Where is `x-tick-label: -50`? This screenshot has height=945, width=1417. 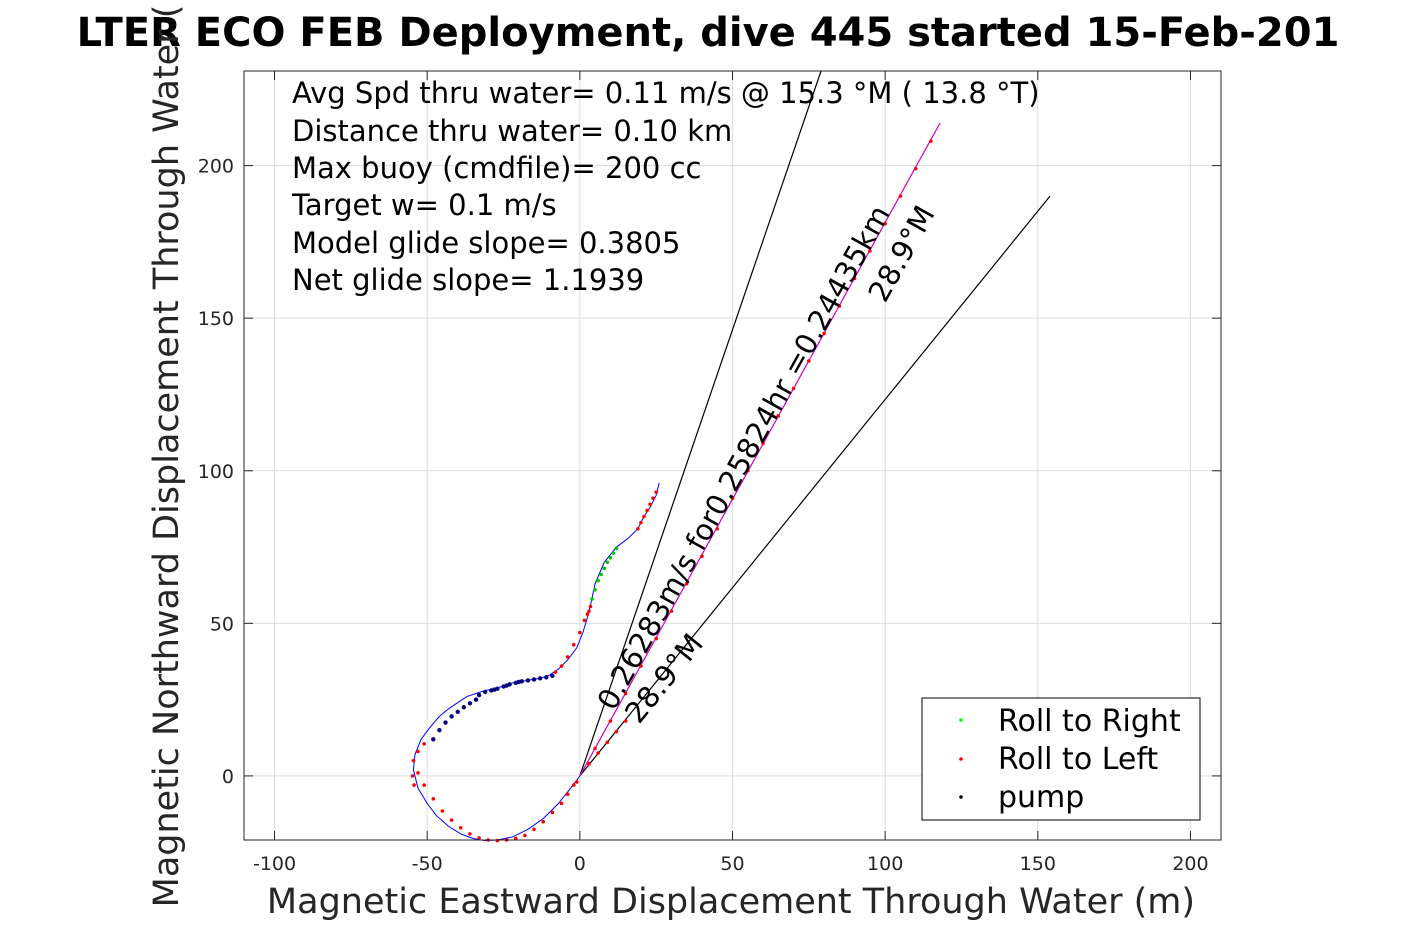 x-tick-label: -50 is located at coordinates (427, 864).